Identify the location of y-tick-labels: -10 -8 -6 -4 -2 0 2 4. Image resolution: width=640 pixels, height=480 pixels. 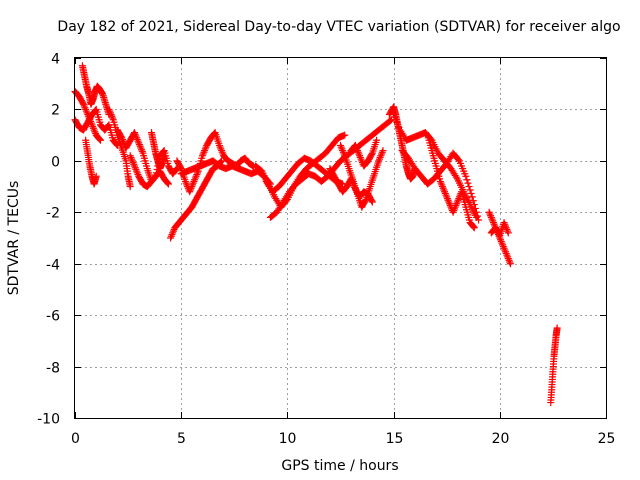
(48, 240).